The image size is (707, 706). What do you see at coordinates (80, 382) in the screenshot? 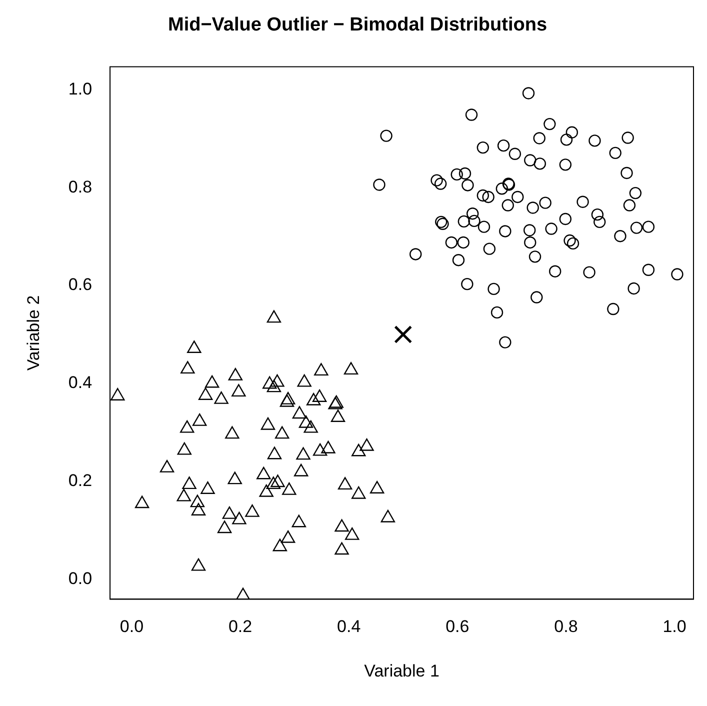
I see `y-tick-label: 0.4` at bounding box center [80, 382].